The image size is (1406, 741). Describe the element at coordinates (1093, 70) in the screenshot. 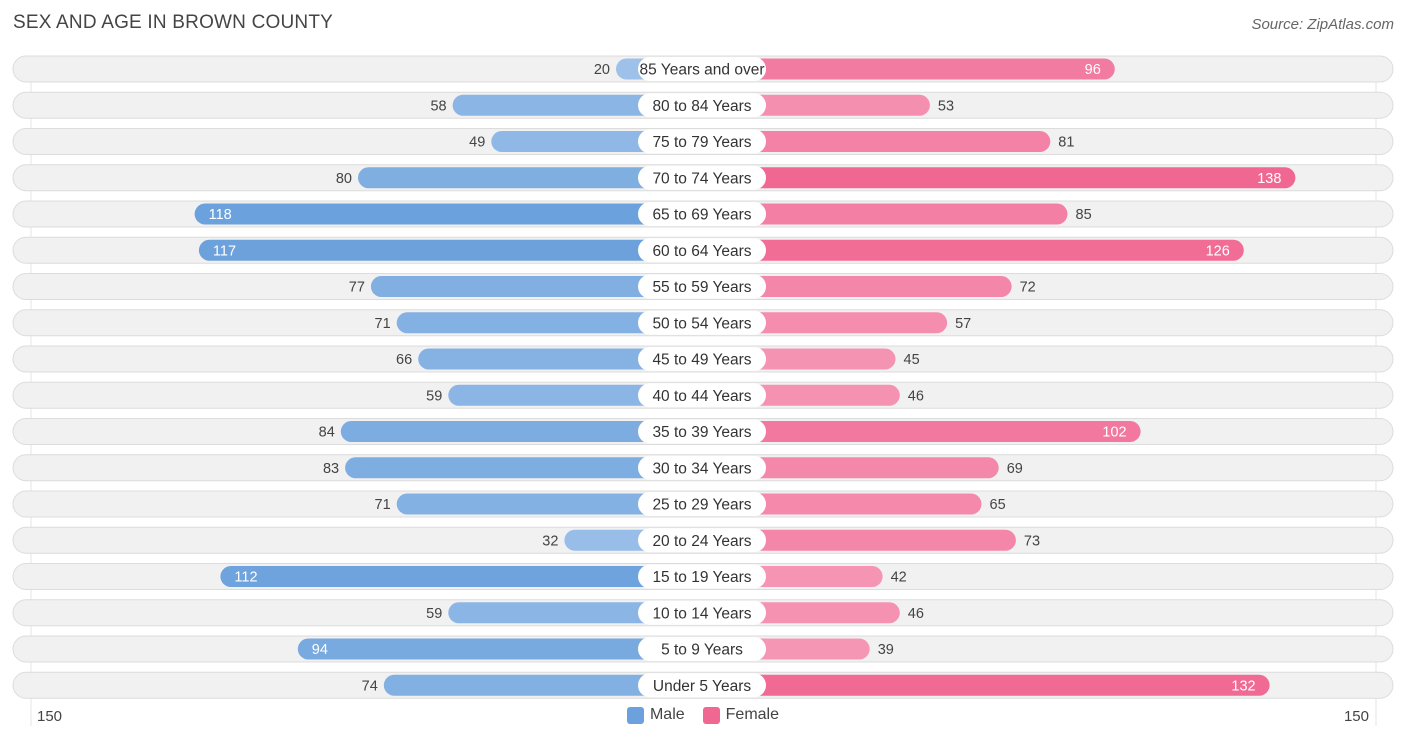

I see `female-value-label: 96` at that location.